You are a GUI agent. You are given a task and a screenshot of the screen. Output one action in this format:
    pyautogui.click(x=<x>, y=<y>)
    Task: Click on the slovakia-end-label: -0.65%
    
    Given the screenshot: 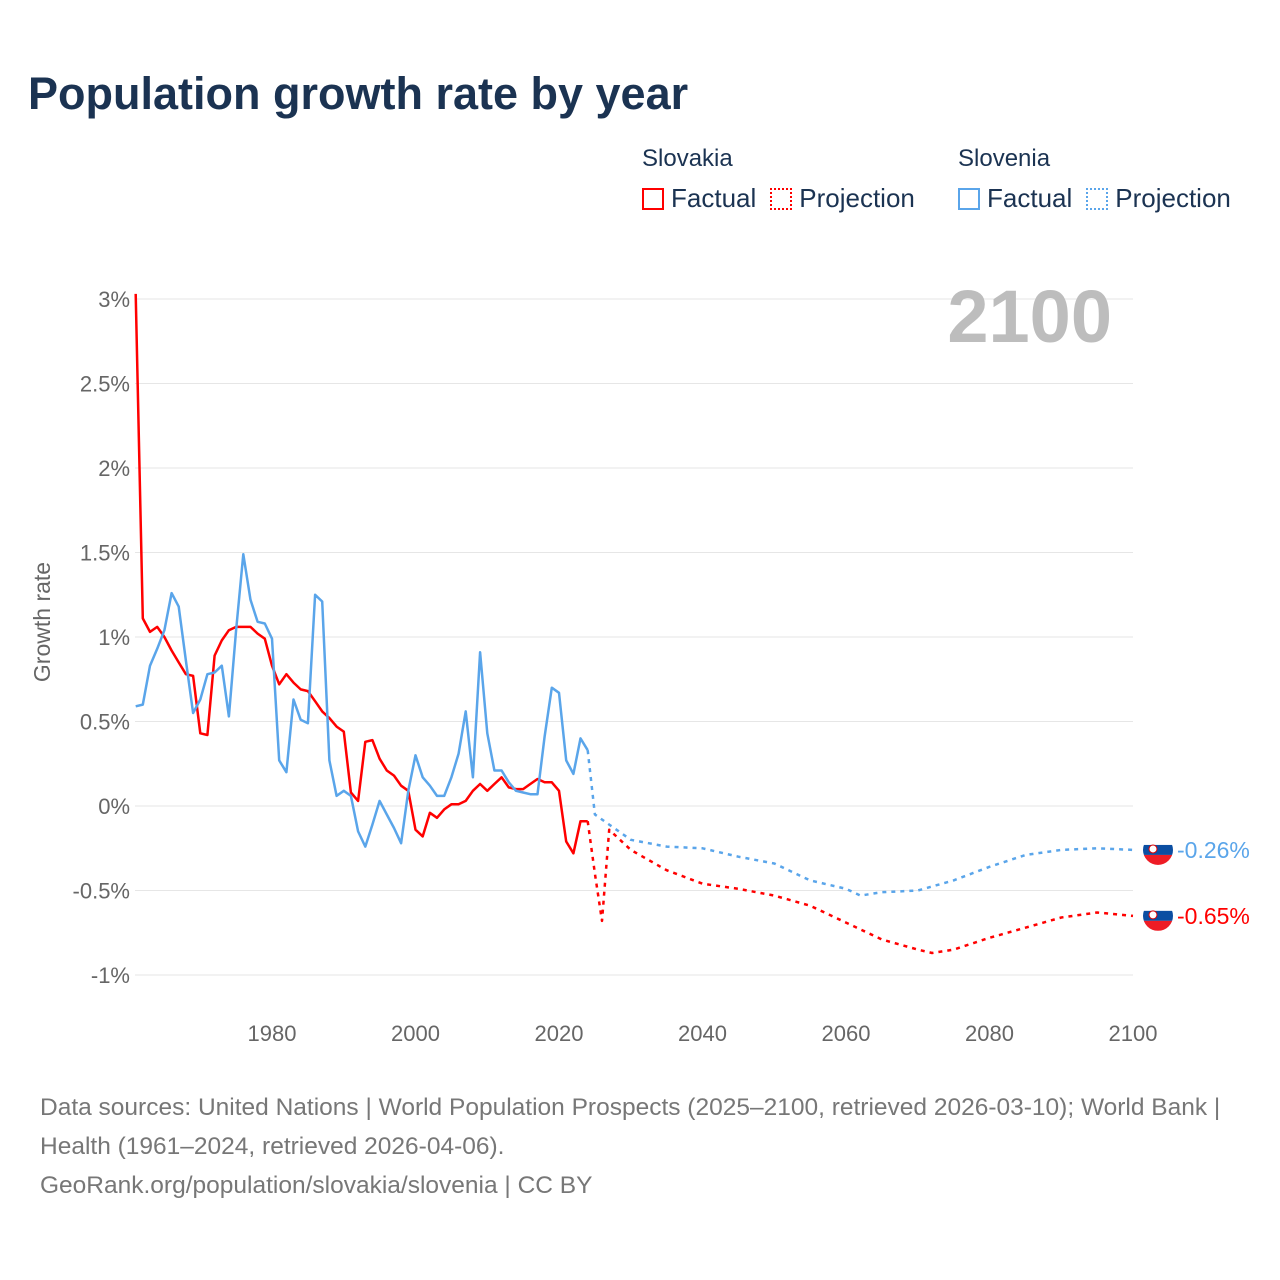 What is the action you would take?
    pyautogui.click(x=1213, y=916)
    